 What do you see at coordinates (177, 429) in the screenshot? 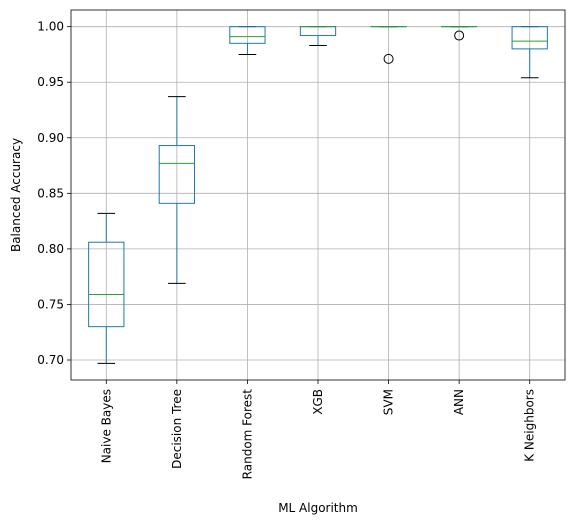
I see `x-tick-label: Decision Tree` at bounding box center [177, 429].